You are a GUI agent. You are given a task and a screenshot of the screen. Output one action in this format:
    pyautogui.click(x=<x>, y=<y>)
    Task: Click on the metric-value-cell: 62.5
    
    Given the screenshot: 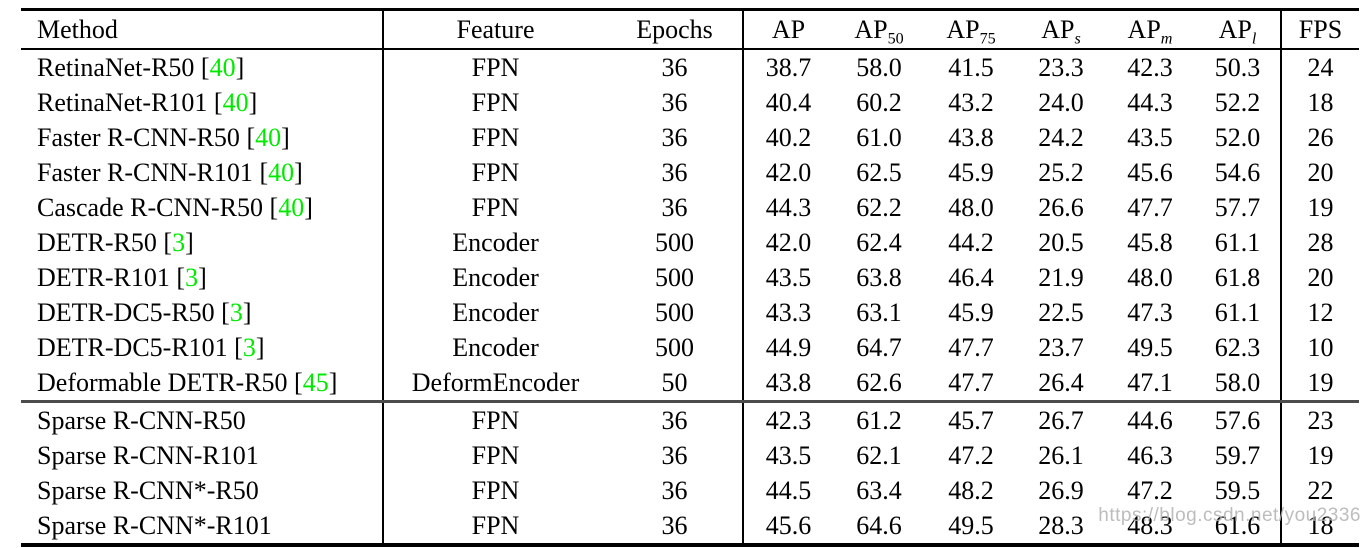 What is the action you would take?
    pyautogui.click(x=879, y=172)
    